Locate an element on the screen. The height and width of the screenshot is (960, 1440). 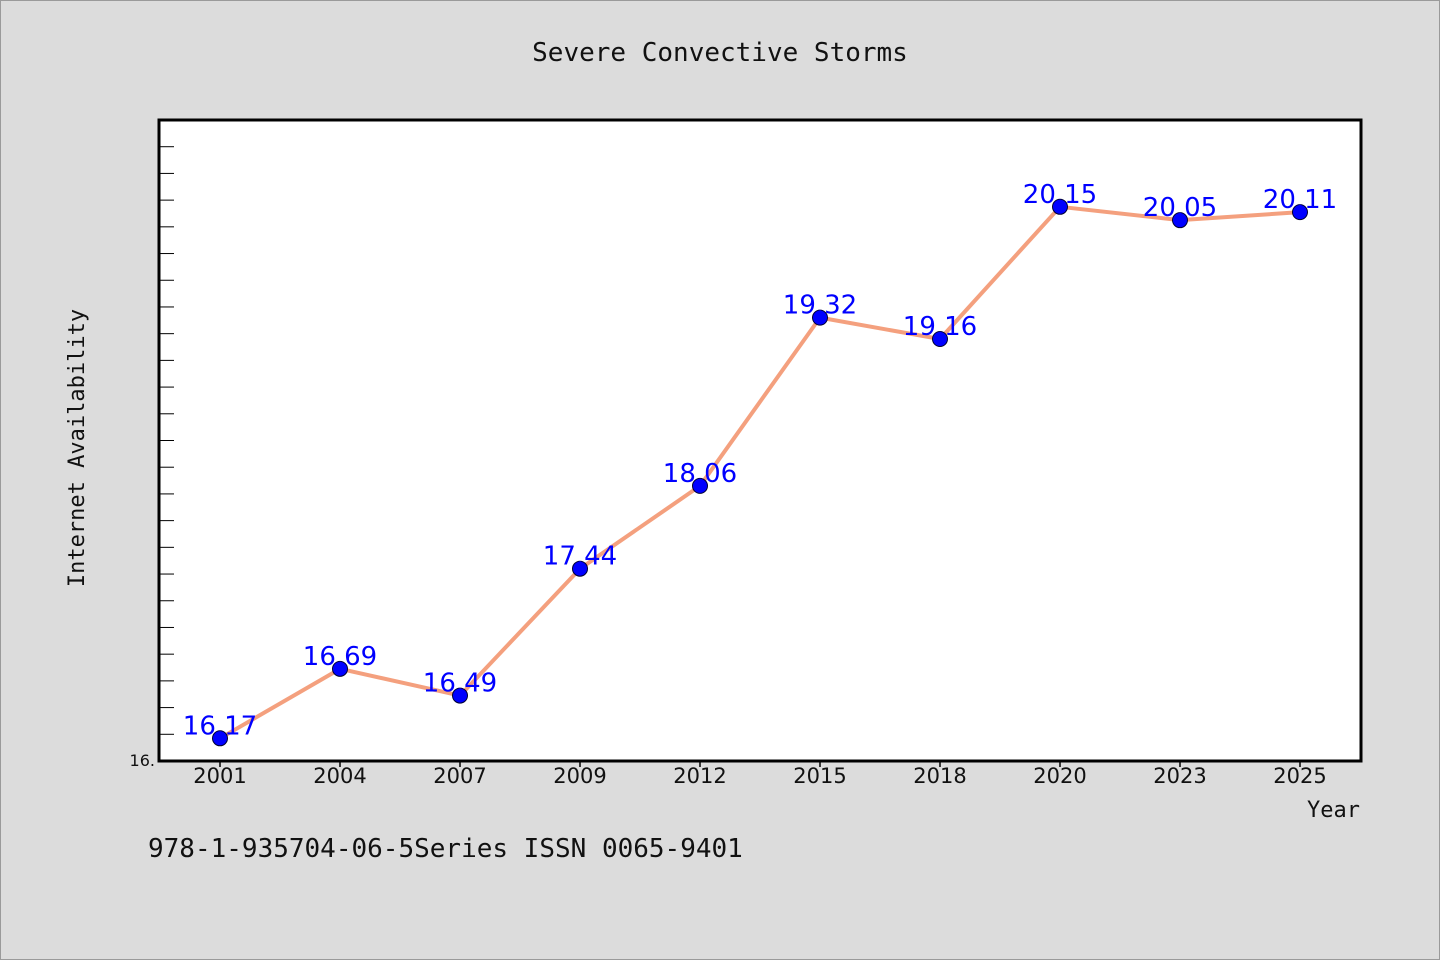
x-tick-label: 2023 is located at coordinates (1179, 776).